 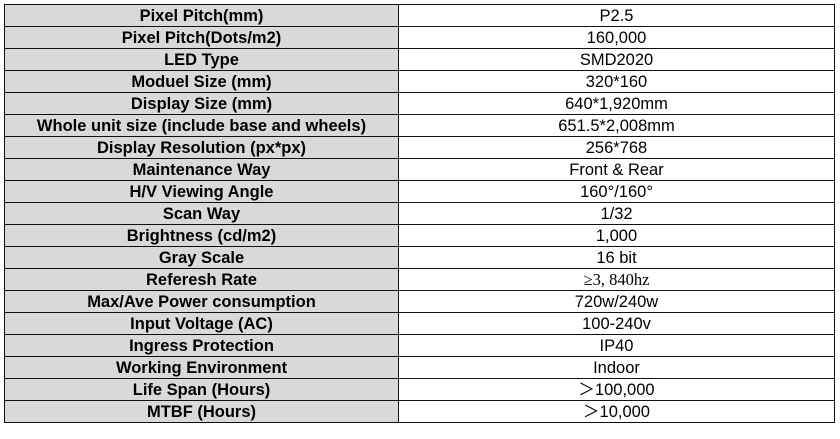 I want to click on spec-label: Life Span (Hours), so click(x=201, y=389).